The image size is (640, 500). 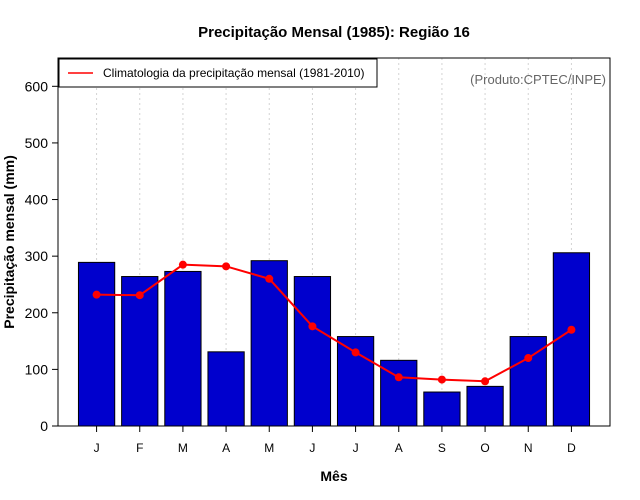 What do you see at coordinates (9, 242) in the screenshot?
I see `y-axis-label: Precipitação mensal (mm)` at bounding box center [9, 242].